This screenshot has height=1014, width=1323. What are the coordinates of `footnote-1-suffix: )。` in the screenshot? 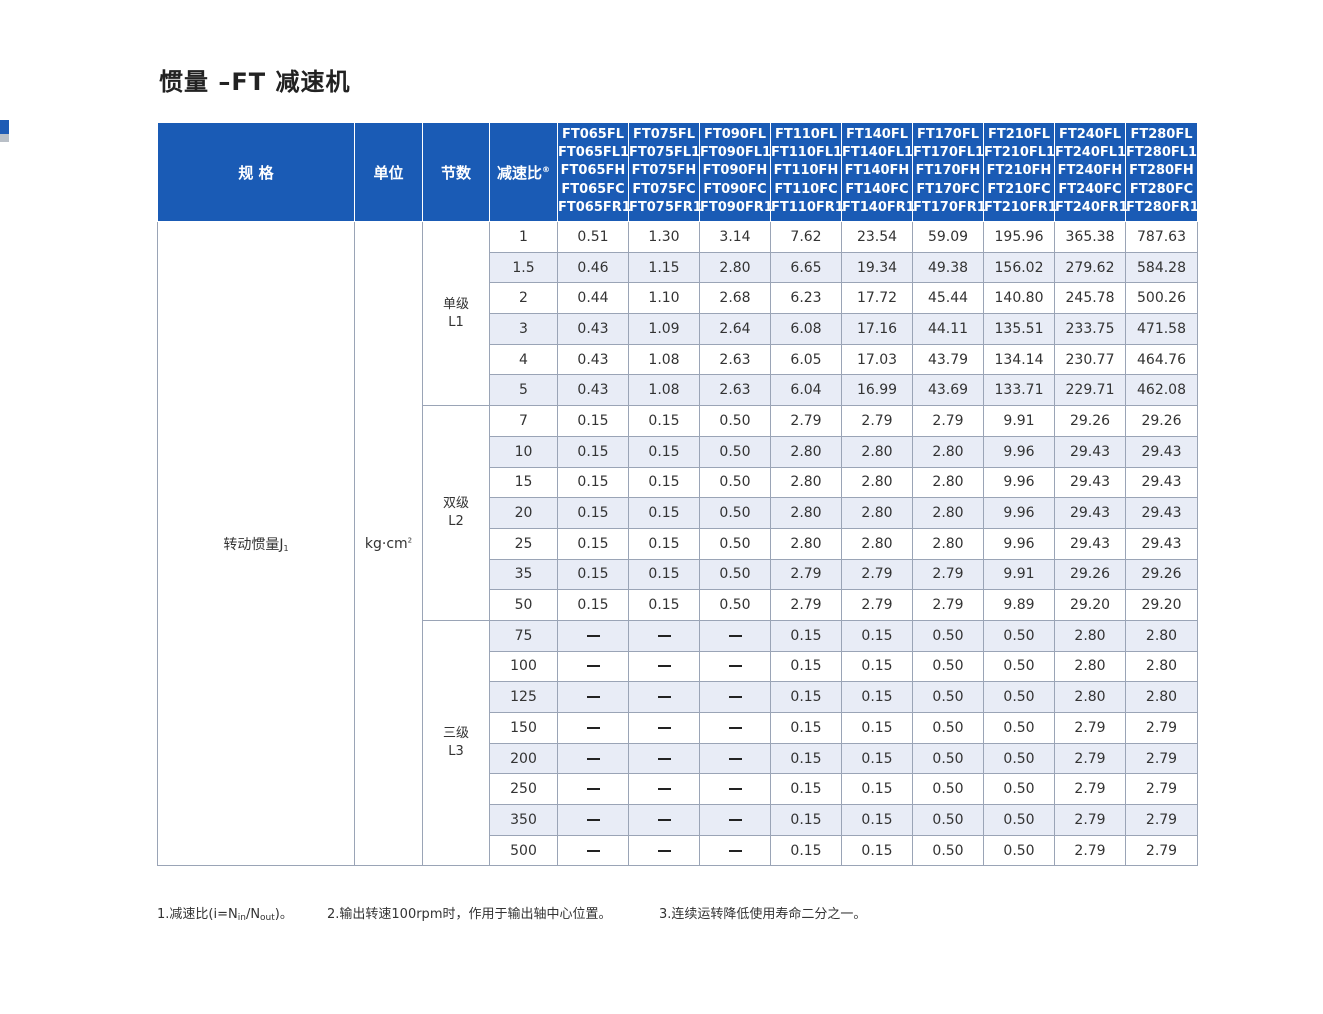 It's located at (283, 914).